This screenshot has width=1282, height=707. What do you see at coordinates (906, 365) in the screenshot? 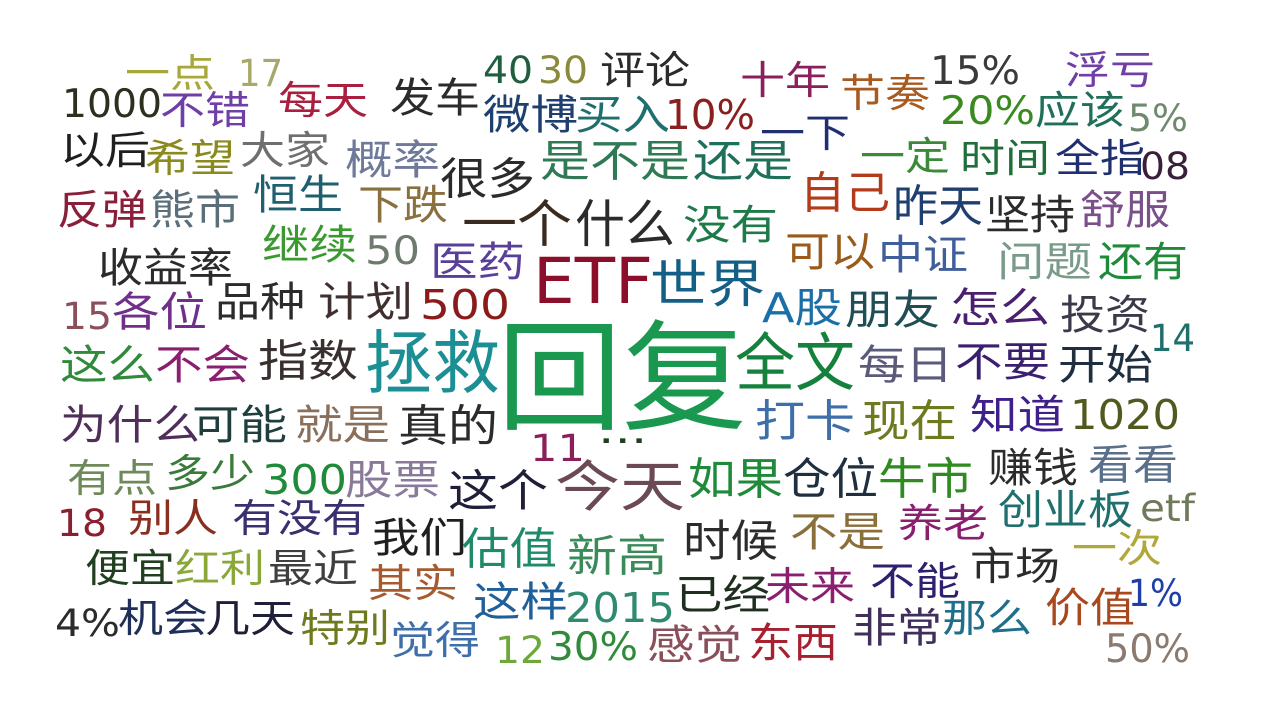
I see `word-cjk-26: 每日` at bounding box center [906, 365].